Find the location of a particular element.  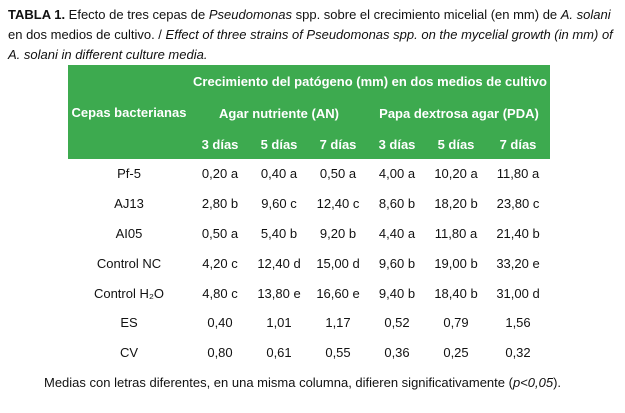

cell-value: 13,80 e is located at coordinates (279, 293).